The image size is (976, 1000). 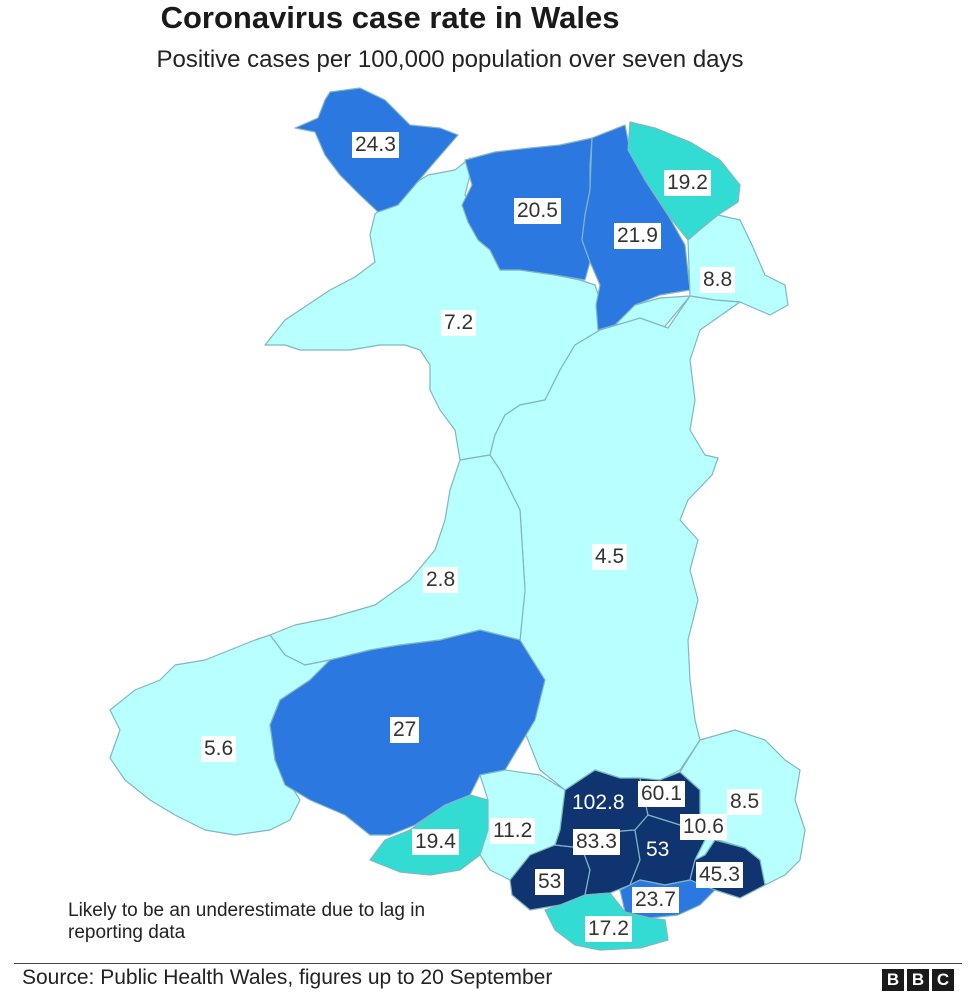 I want to click on bbc-logo-block-c: C, so click(x=943, y=980).